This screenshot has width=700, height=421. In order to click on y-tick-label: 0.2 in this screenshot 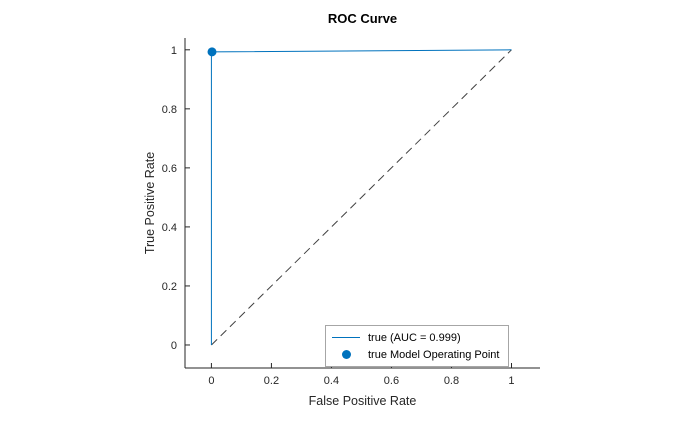, I will do `click(169, 287)`.